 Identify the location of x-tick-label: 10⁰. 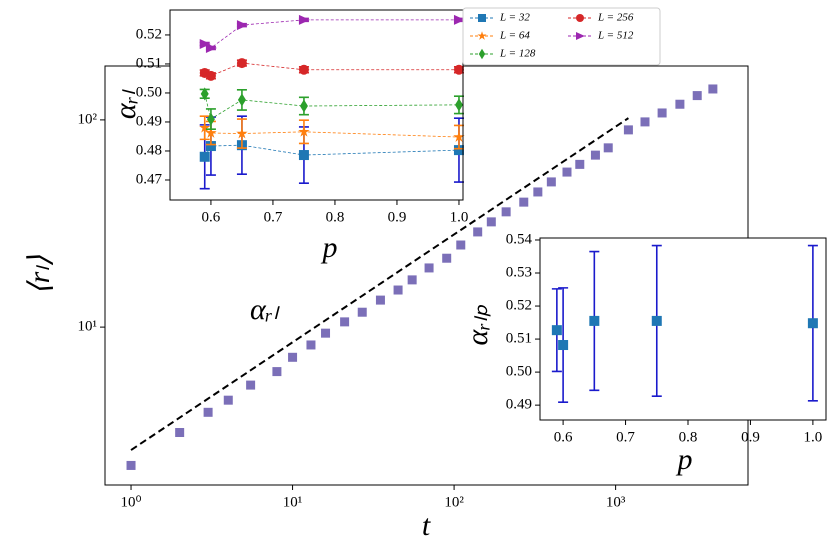
(131, 502).